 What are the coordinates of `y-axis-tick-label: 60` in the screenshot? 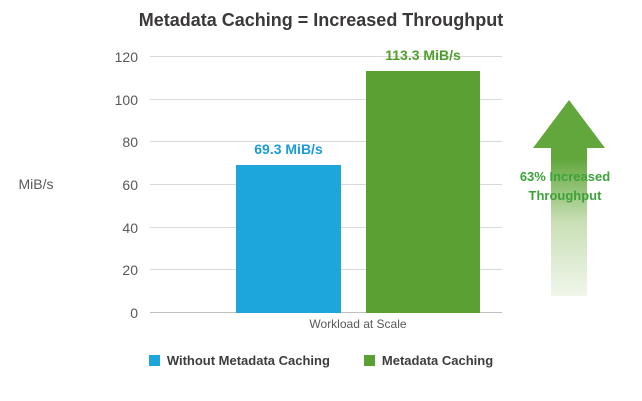 It's located at (130, 185).